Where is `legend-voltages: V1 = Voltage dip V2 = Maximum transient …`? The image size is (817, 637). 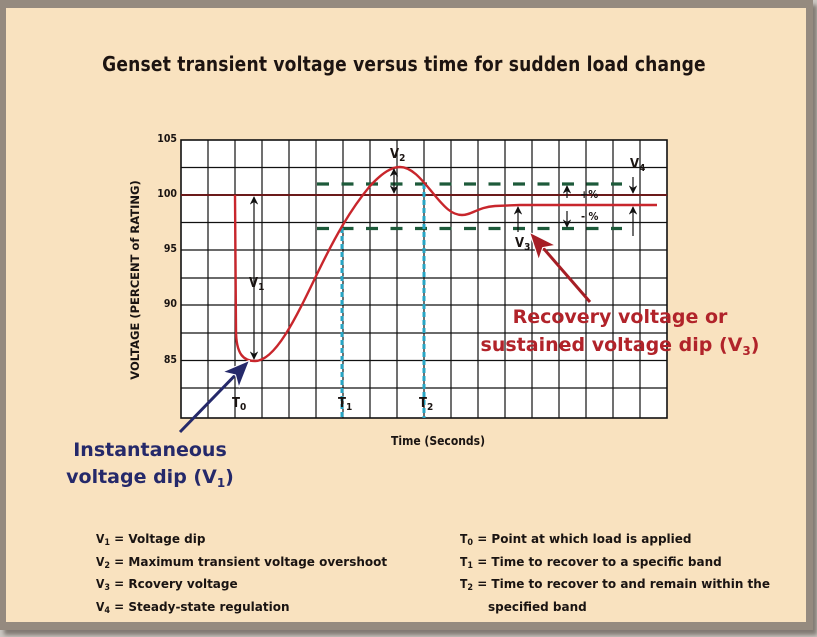
legend-voltages: V1 = Voltage dip V2 = Maximum transient … is located at coordinates (241, 575).